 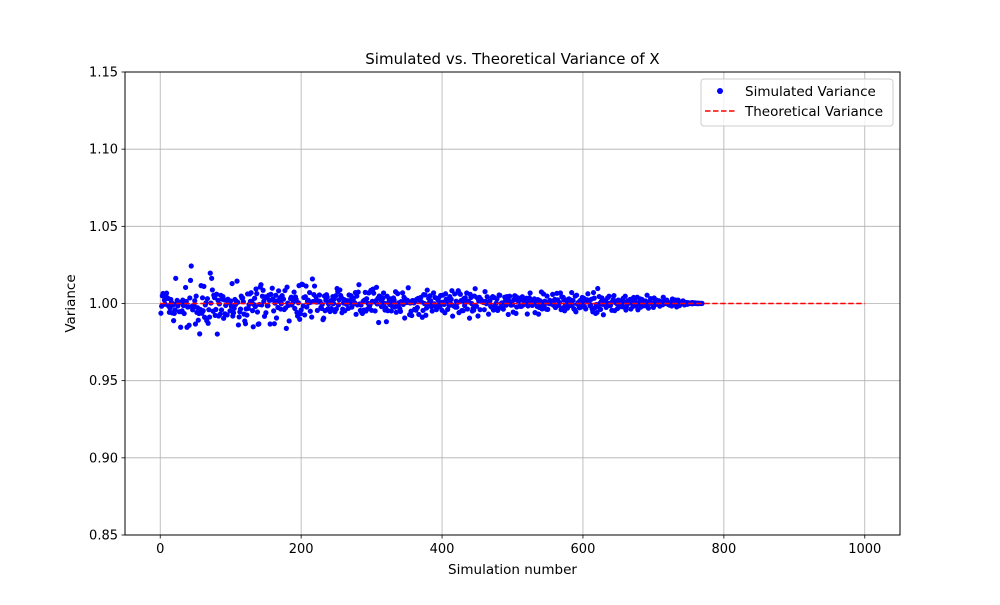 I want to click on y-tick-label: 1.10, so click(x=103, y=150).